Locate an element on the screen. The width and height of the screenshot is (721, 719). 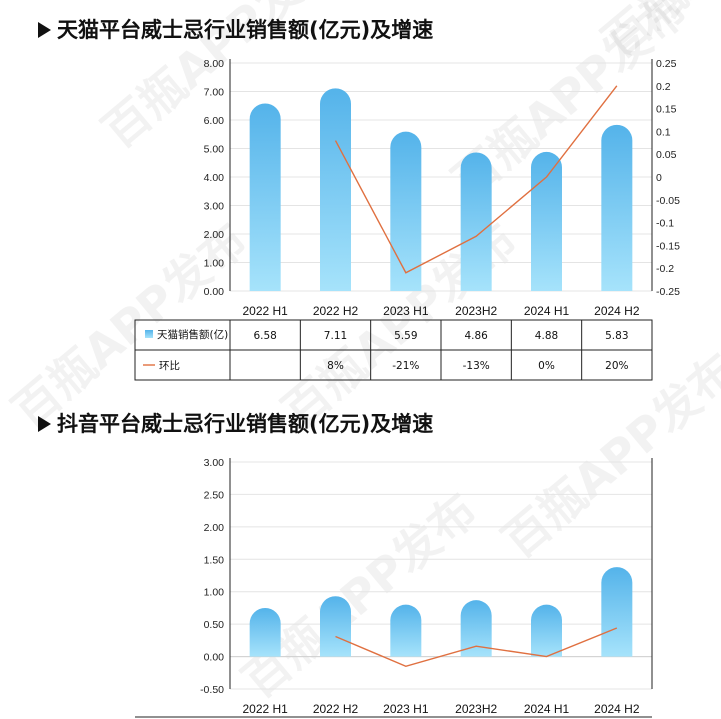
y2-tick-label: -0.15 is located at coordinates (668, 246).